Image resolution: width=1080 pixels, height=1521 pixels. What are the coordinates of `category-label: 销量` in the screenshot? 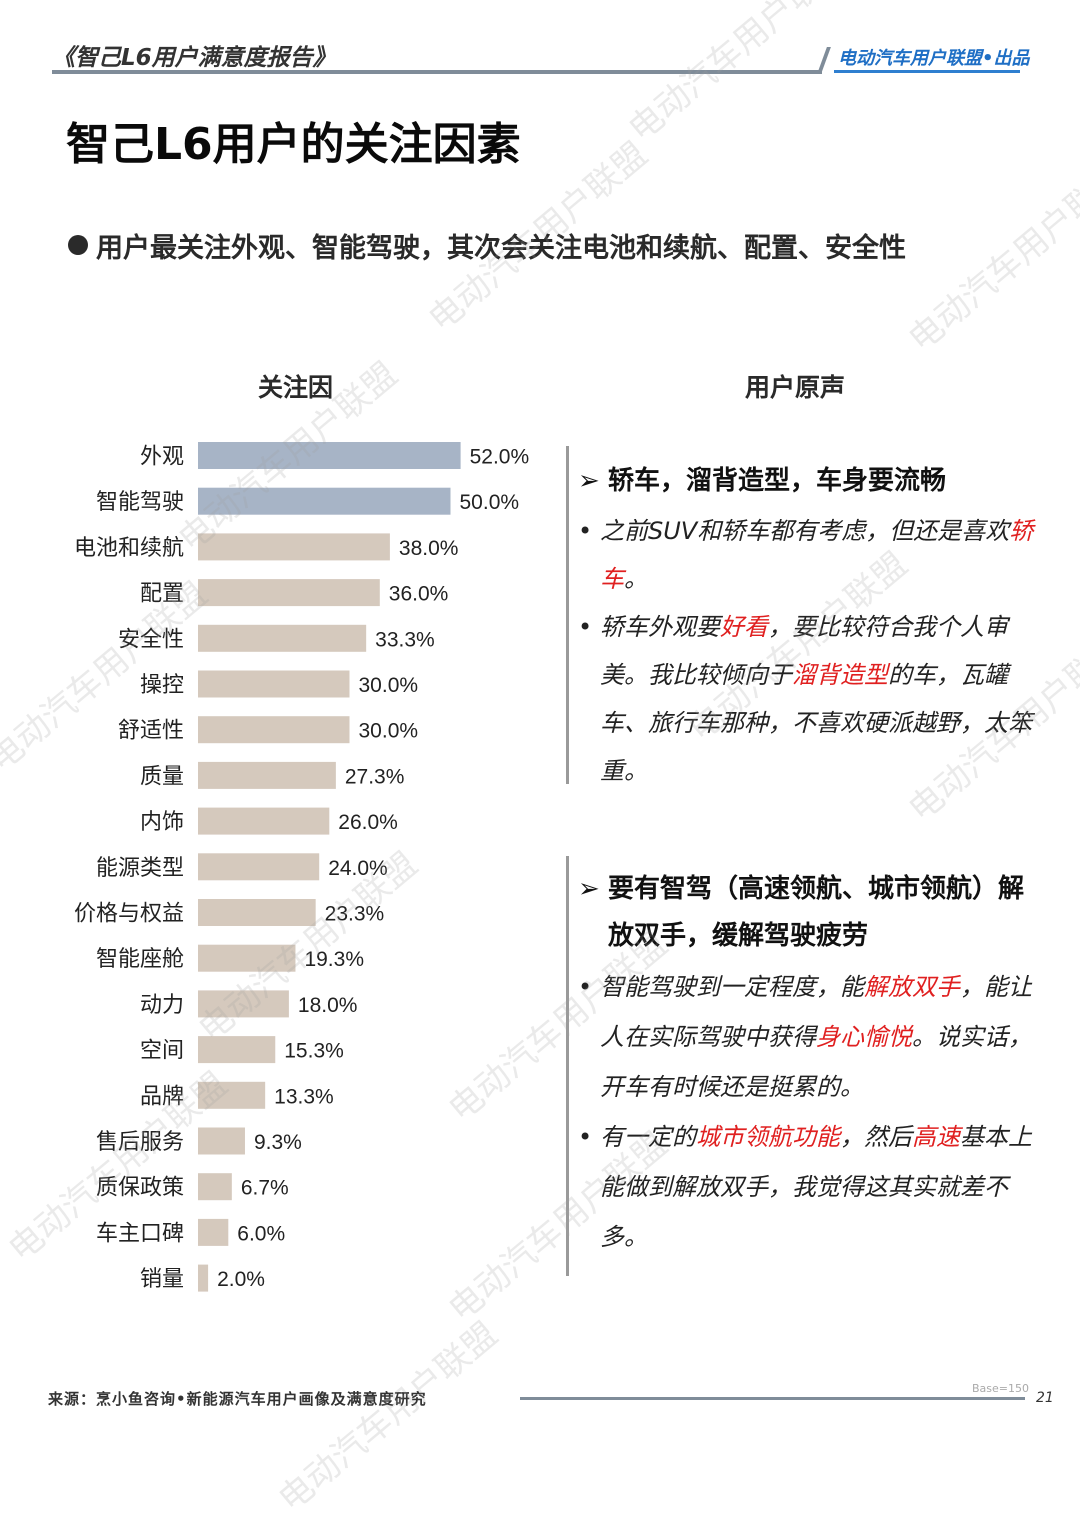 It's located at (162, 1279).